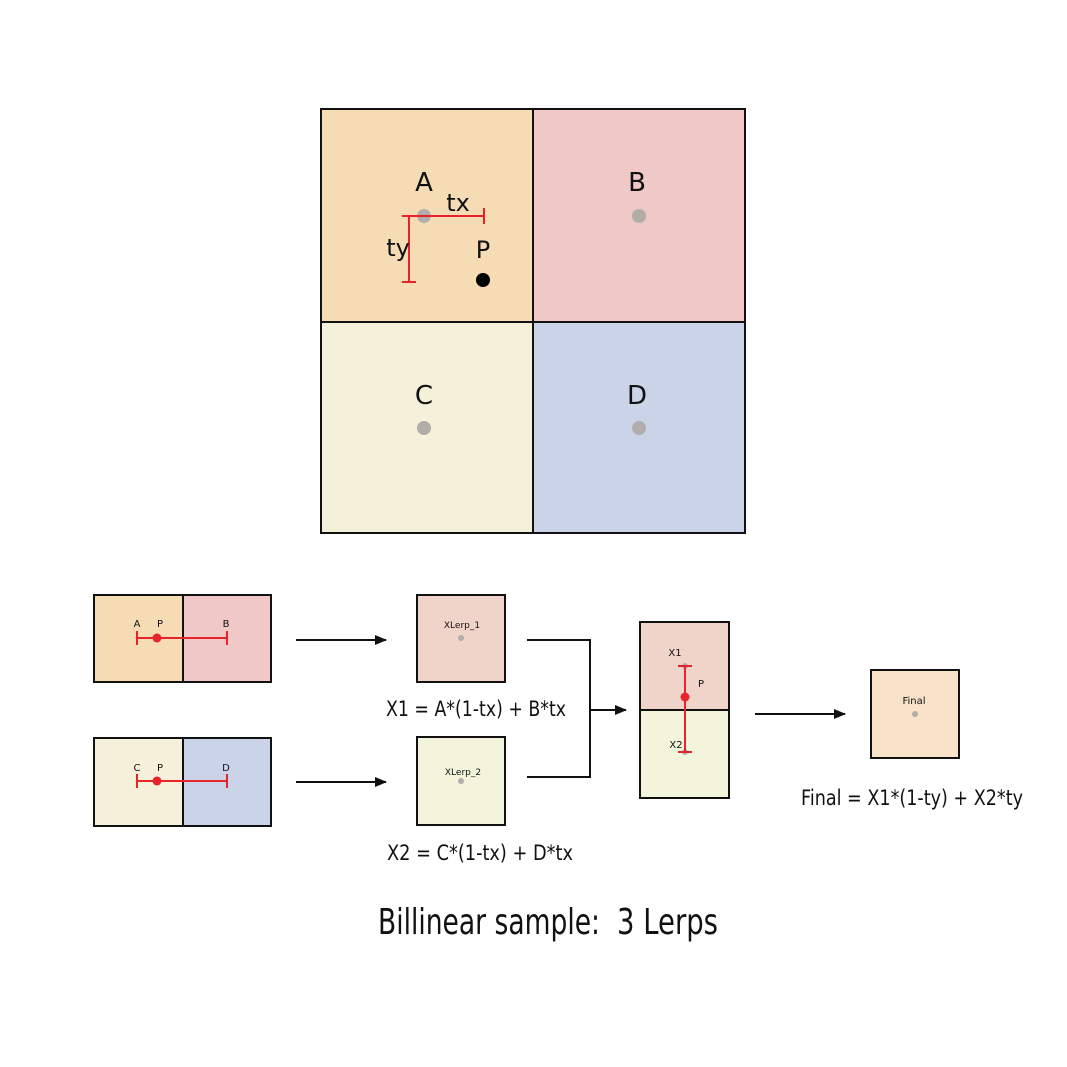 The height and width of the screenshot is (1067, 1067). Describe the element at coordinates (160, 768) in the screenshot. I see `pair-cd-label-p: P` at that location.